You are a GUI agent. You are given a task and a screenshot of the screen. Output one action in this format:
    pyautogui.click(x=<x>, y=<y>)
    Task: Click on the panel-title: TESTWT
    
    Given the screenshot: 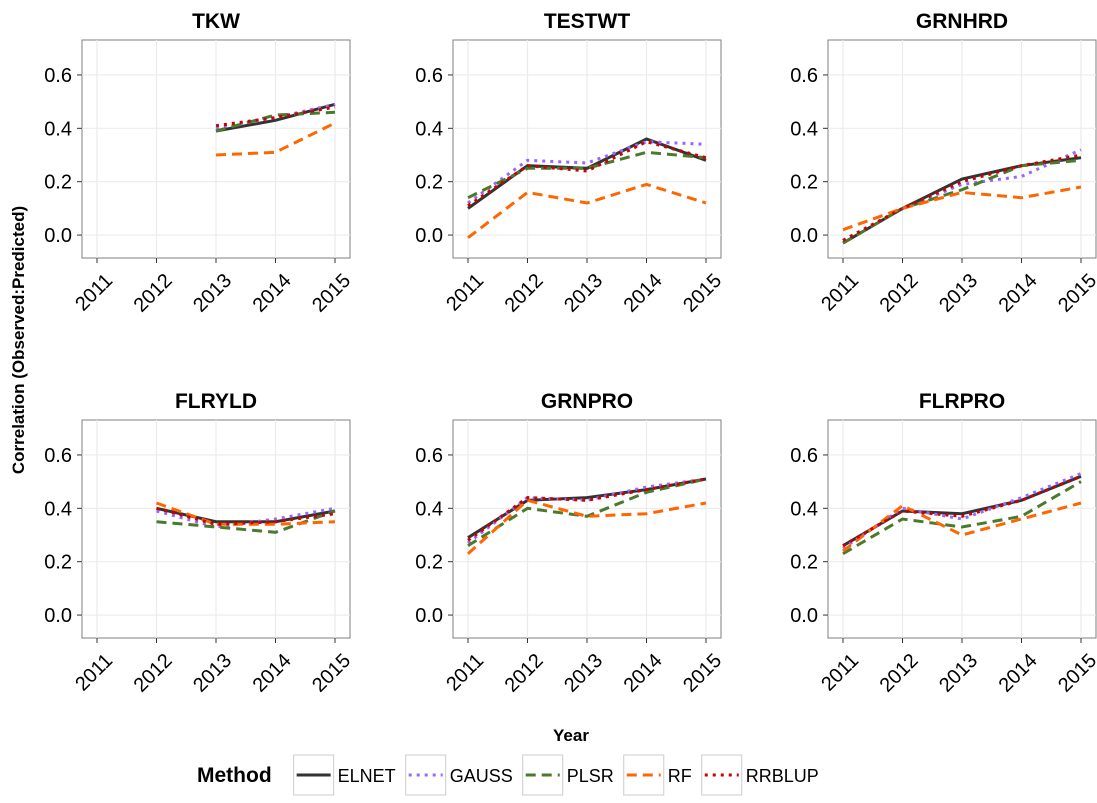 What is the action you would take?
    pyautogui.click(x=587, y=21)
    